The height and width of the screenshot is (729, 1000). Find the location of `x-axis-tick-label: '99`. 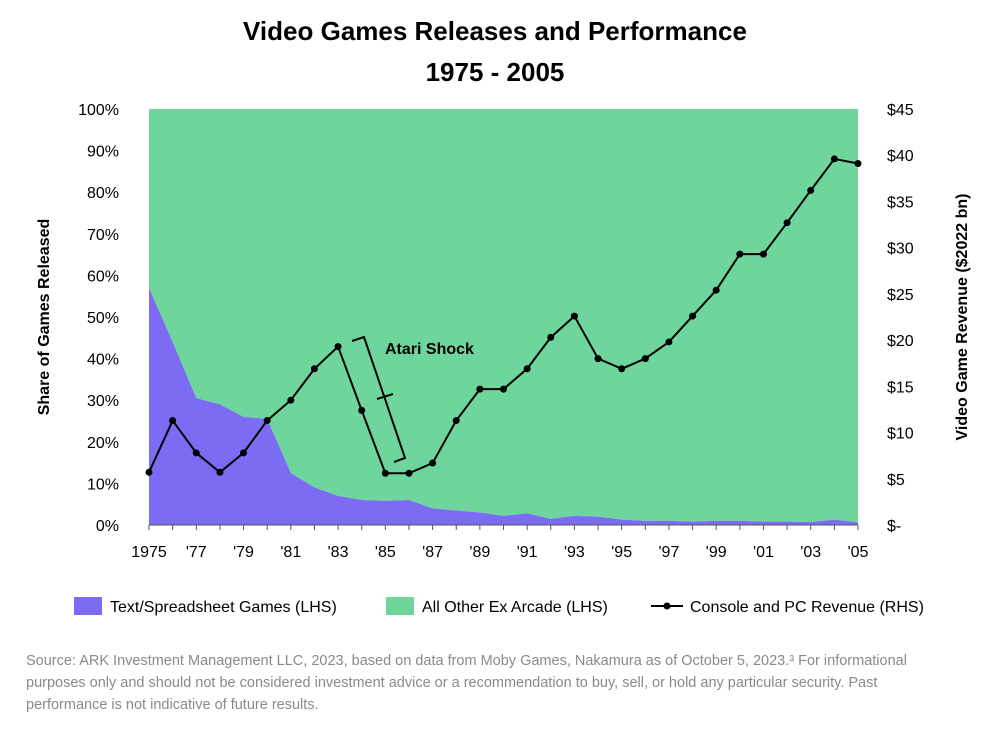

x-axis-tick-label: '99 is located at coordinates (716, 552).